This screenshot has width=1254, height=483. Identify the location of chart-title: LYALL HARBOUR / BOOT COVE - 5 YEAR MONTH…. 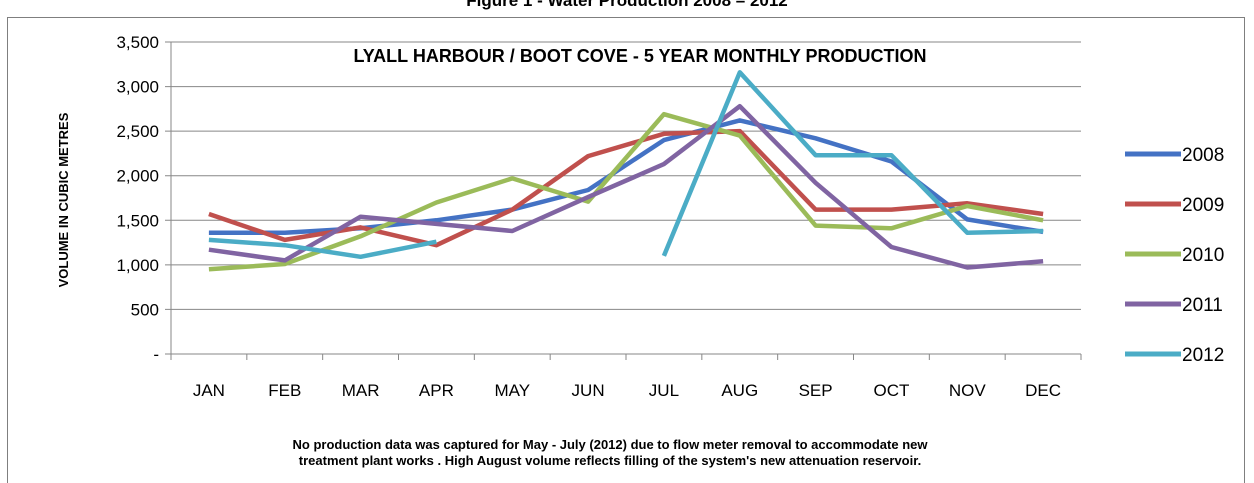
(639, 56).